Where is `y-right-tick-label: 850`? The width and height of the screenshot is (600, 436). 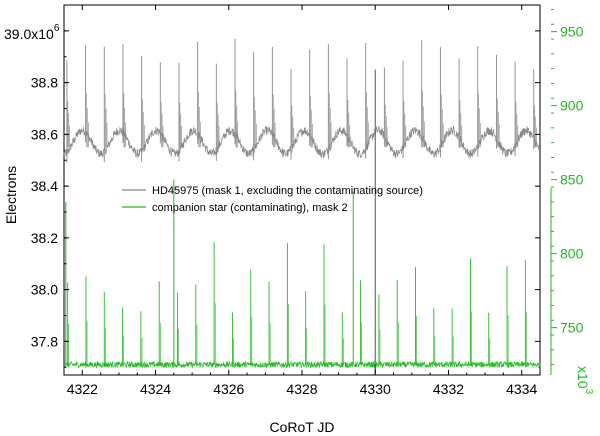 y-right-tick-label: 850 is located at coordinates (572, 180).